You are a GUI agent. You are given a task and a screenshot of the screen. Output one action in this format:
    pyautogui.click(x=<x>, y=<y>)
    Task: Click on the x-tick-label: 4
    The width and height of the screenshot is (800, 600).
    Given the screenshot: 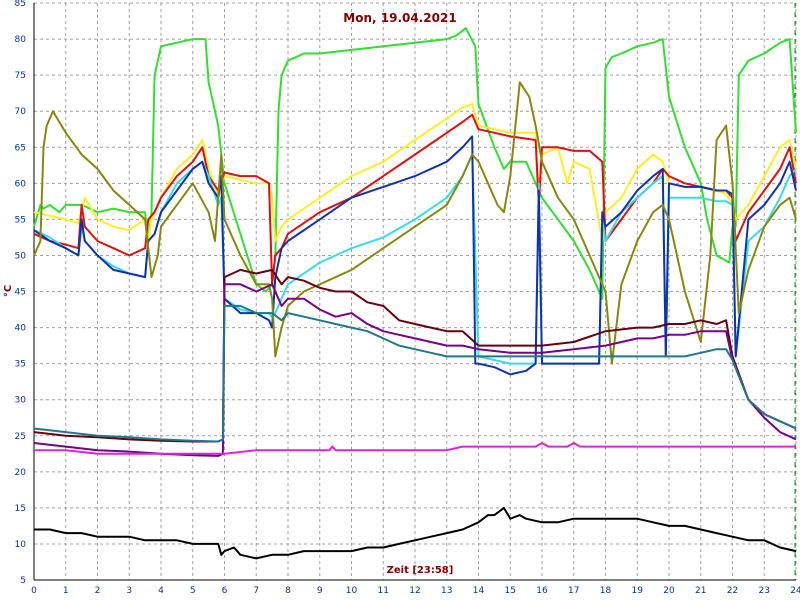 What is the action you would take?
    pyautogui.click(x=161, y=591)
    